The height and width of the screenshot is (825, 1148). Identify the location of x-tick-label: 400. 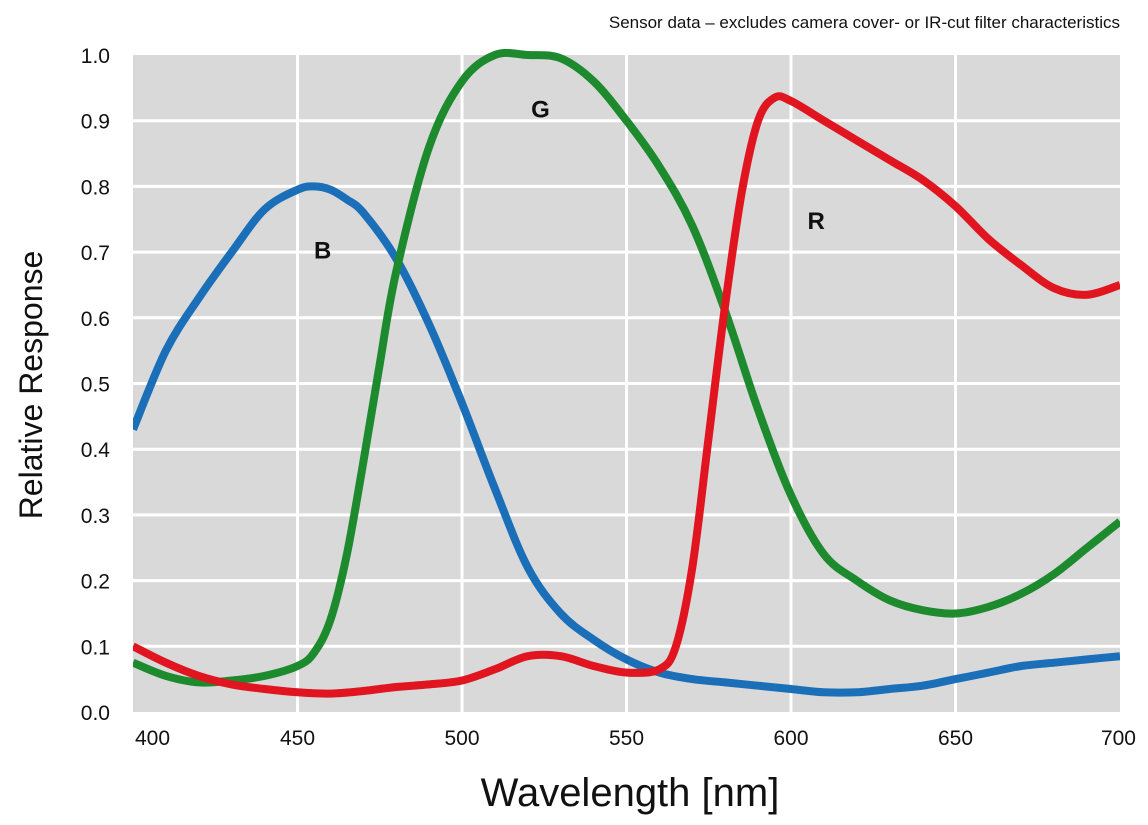
(152, 738).